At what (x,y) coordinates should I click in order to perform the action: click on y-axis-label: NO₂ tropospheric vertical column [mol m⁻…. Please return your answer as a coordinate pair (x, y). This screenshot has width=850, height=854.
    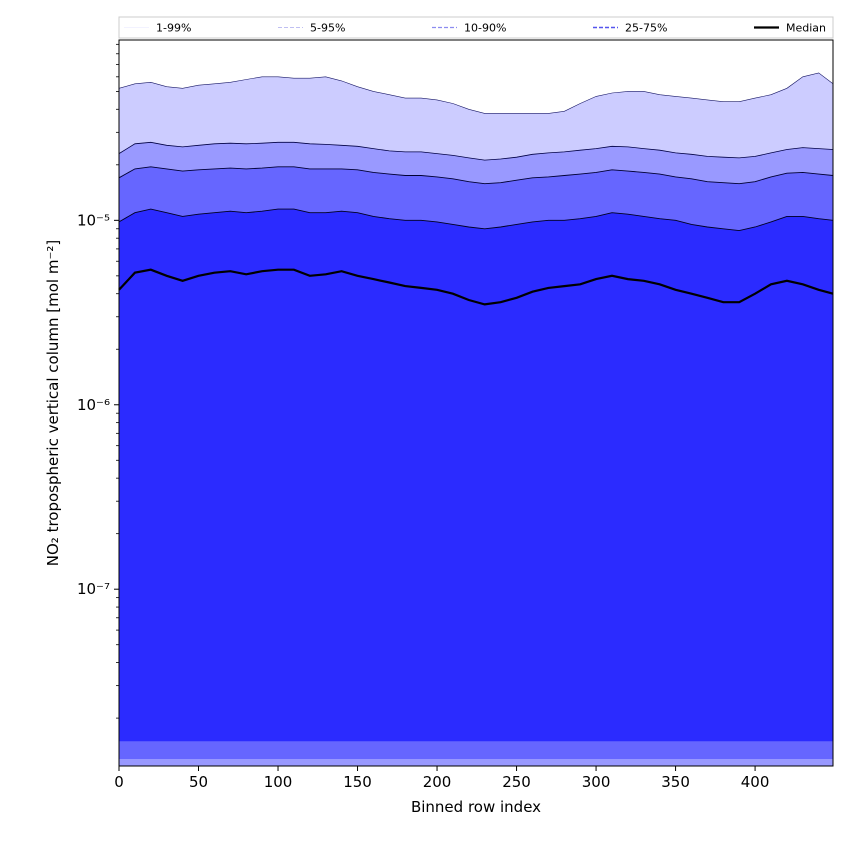
    Looking at the image, I should click on (53, 403).